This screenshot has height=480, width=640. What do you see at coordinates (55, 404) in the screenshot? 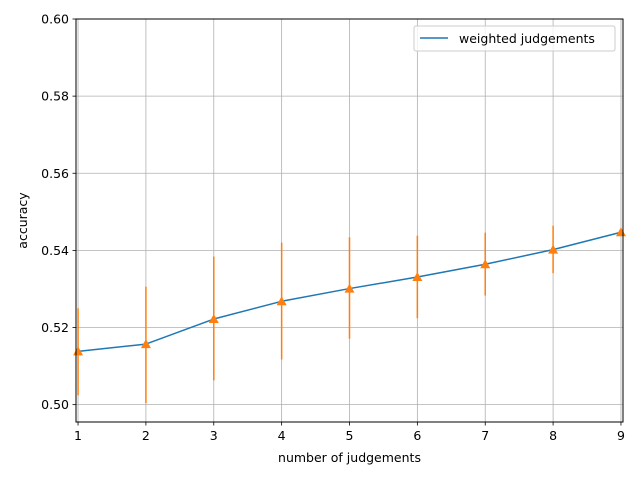
I see `y-tick-label: 0.50` at bounding box center [55, 404].